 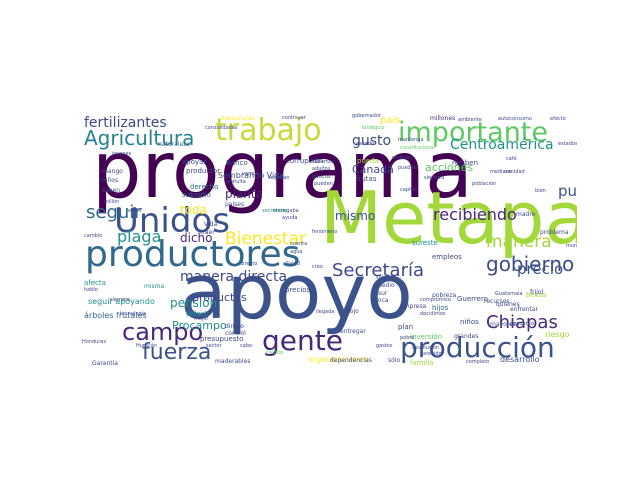 What do you see at coordinates (317, 267) in the screenshot?
I see `word-cloud-word: creo` at bounding box center [317, 267].